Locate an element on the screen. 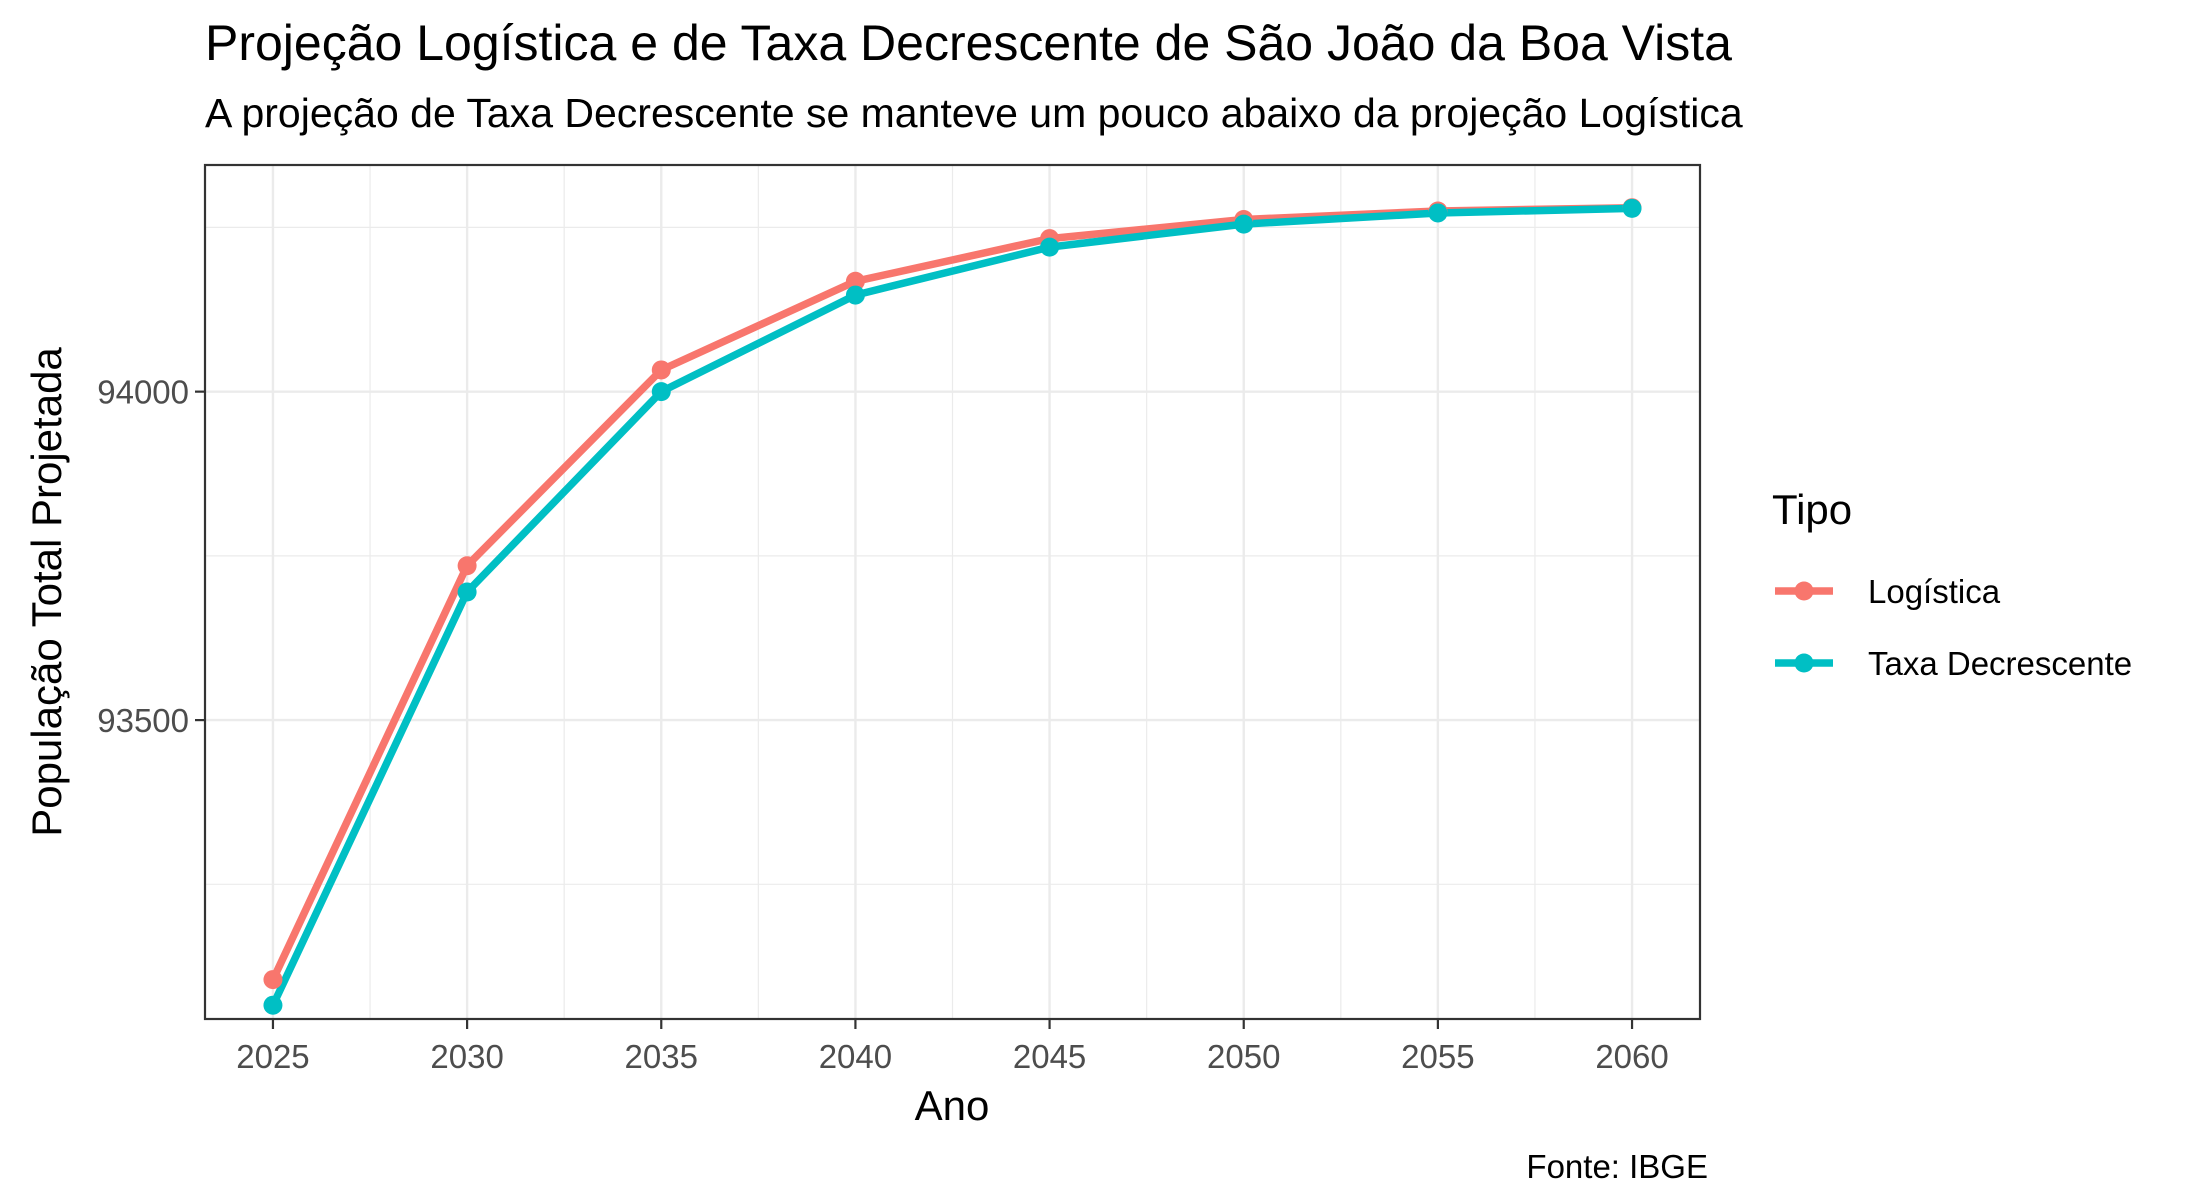 The width and height of the screenshot is (2193, 1203). x-tick-label: 2035 is located at coordinates (661, 1056).